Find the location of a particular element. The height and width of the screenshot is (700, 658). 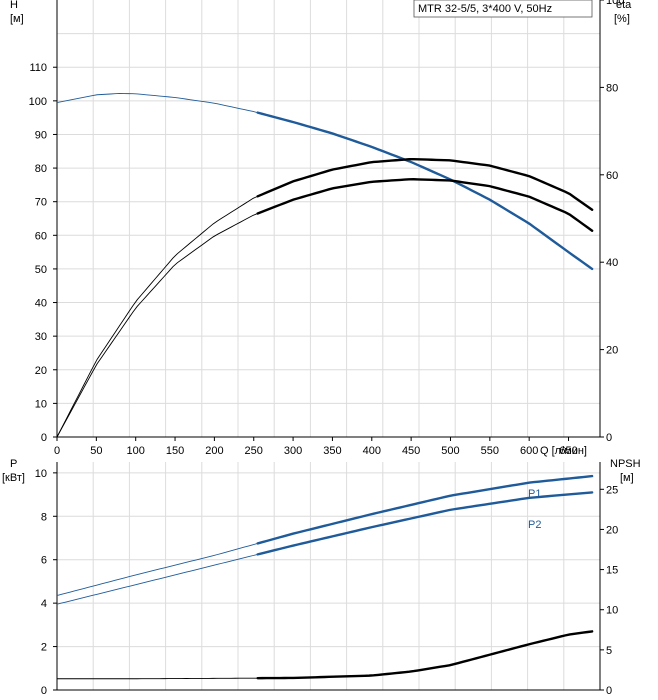

eta-axis-label: eta is located at coordinates (624, 5).